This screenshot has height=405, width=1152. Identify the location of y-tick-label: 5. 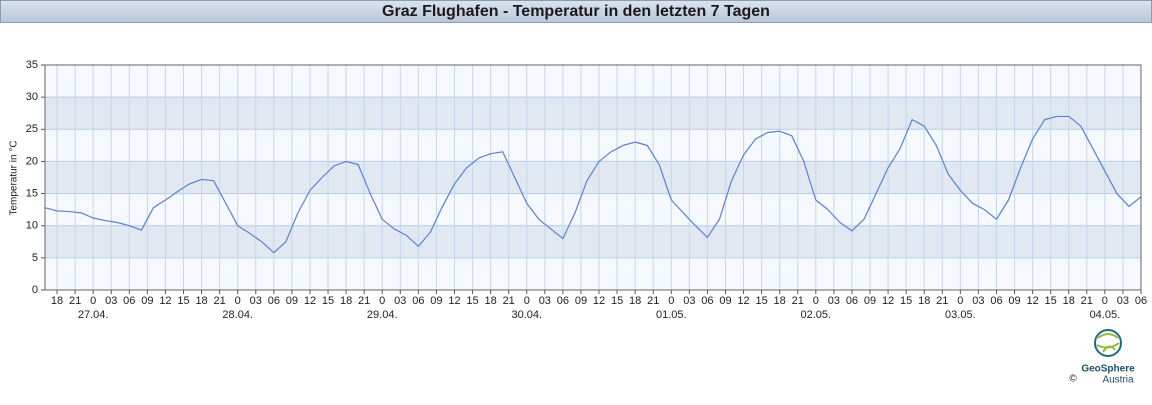
(35, 258).